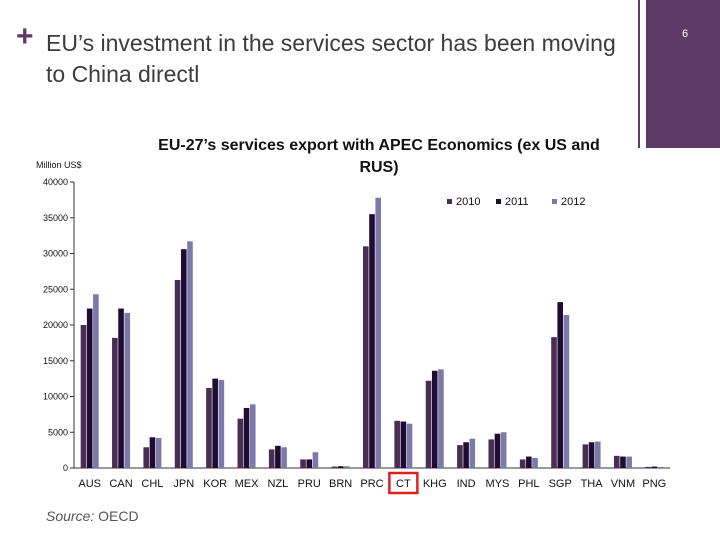 This screenshot has width=720, height=540. I want to click on bar-chl-2010, so click(146, 457).